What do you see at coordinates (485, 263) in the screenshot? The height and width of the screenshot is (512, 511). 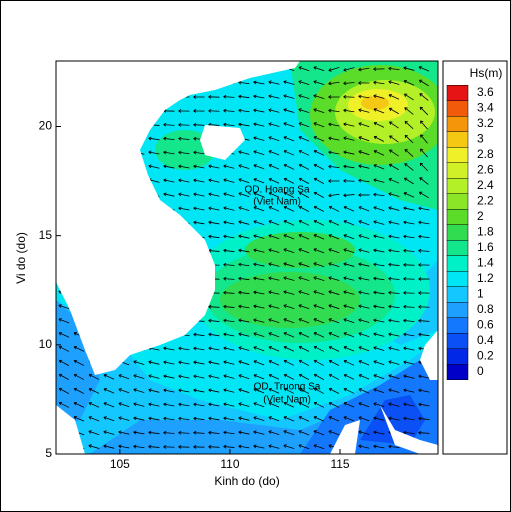 I see `colorbar-label: 1.4` at bounding box center [485, 263].